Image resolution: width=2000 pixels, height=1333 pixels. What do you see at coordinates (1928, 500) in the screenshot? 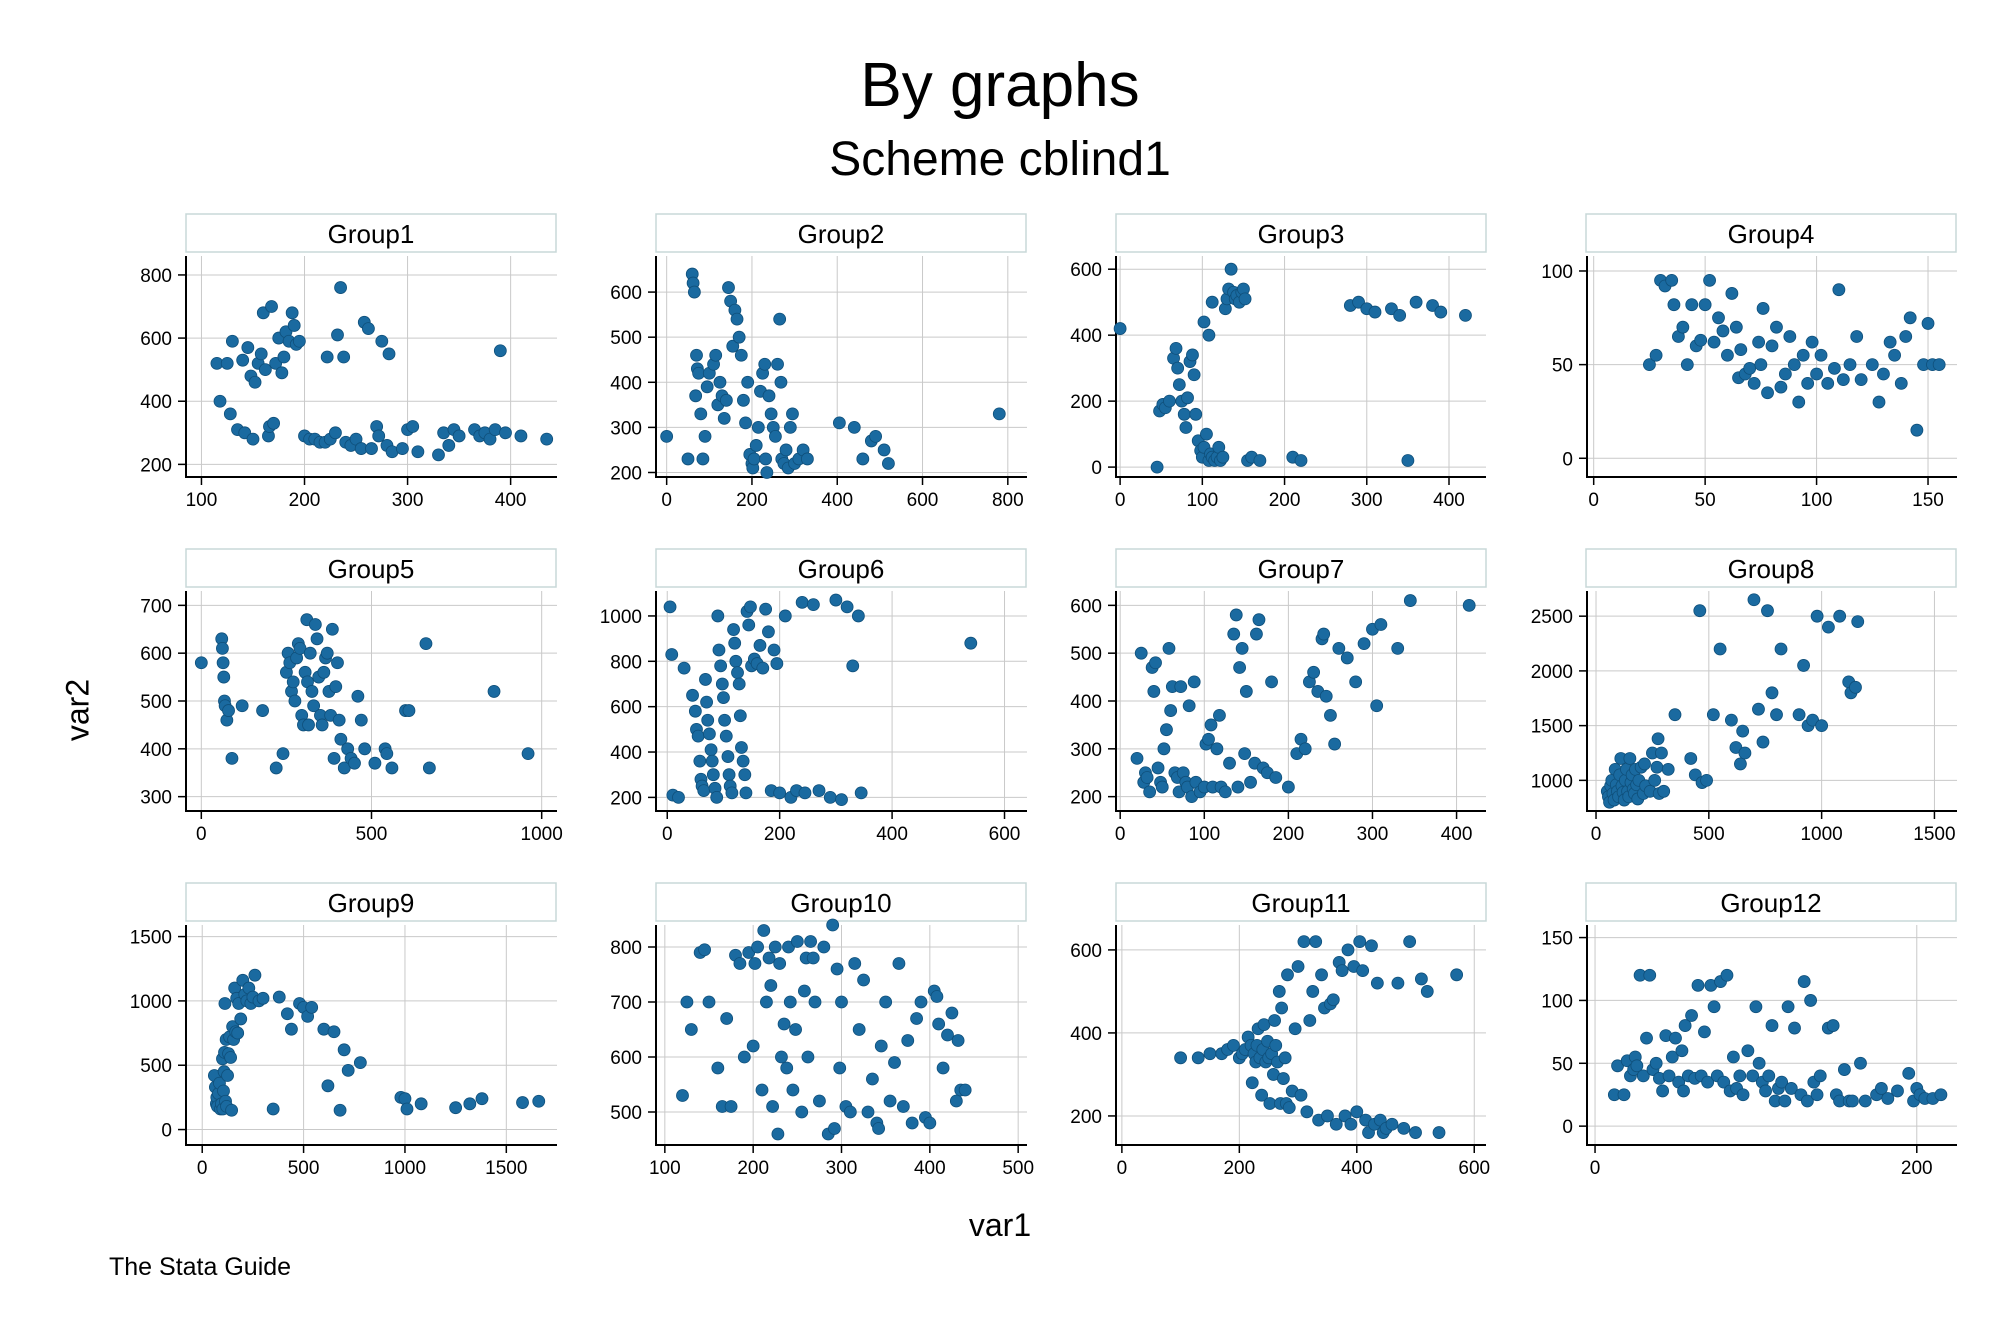
I see `x-tick-label: 150` at bounding box center [1928, 500].